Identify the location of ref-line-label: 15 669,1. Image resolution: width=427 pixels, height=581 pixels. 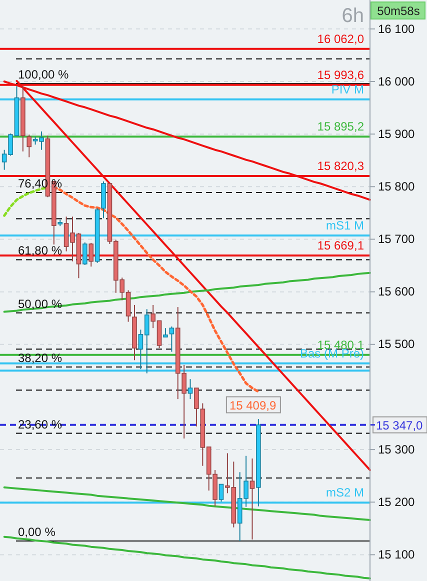
(340, 245).